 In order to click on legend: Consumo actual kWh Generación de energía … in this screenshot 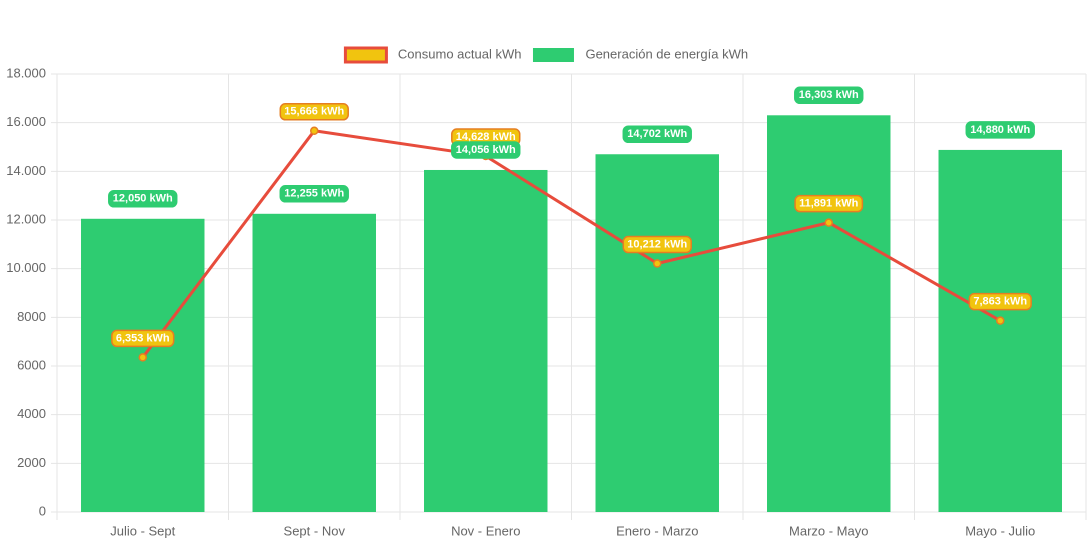, I will do `click(545, 55)`.